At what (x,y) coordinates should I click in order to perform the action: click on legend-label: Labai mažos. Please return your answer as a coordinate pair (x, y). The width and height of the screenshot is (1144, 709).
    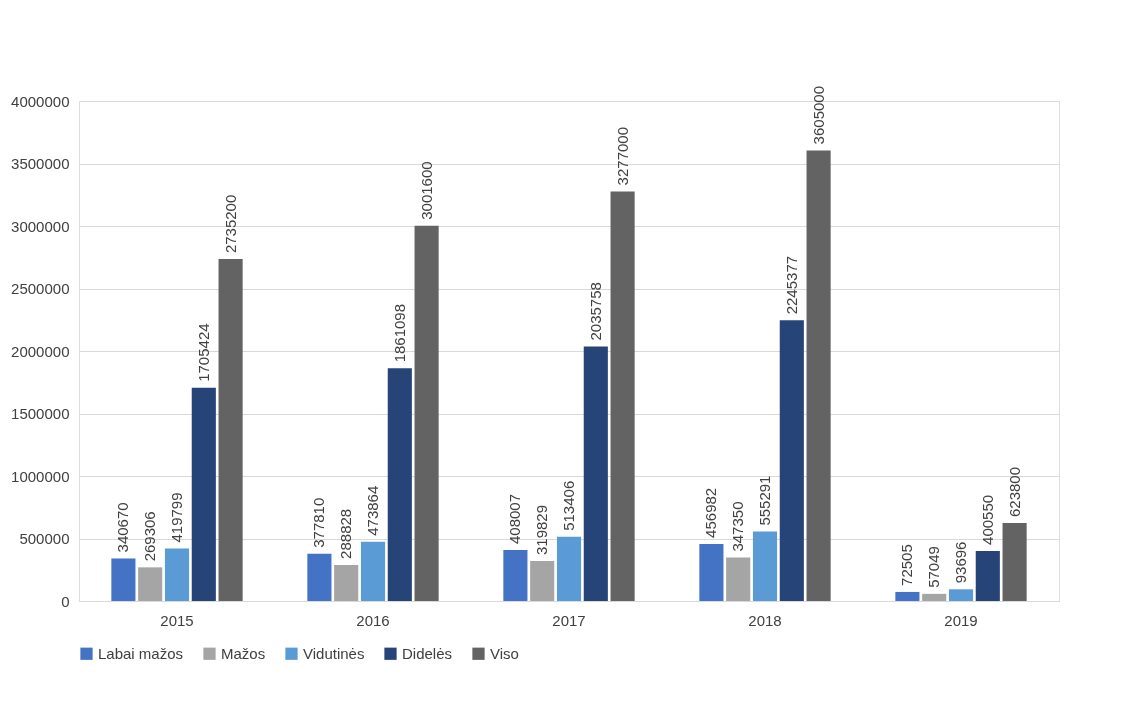
    Looking at the image, I should click on (141, 653).